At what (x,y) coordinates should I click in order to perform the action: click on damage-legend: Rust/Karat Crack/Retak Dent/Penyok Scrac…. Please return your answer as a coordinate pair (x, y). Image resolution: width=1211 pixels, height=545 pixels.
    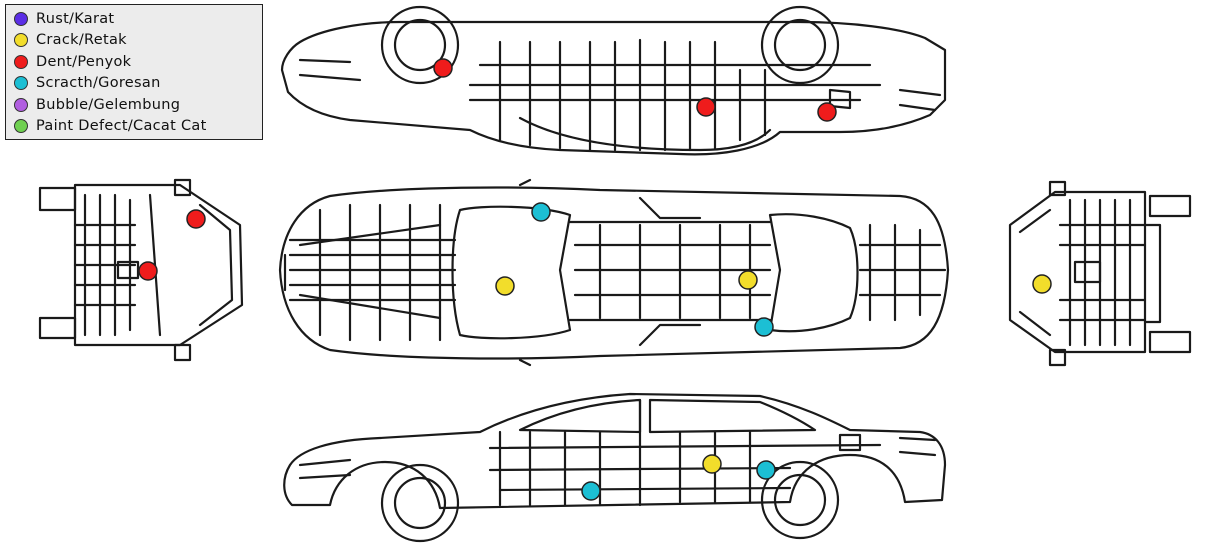
    Looking at the image, I should click on (134, 72).